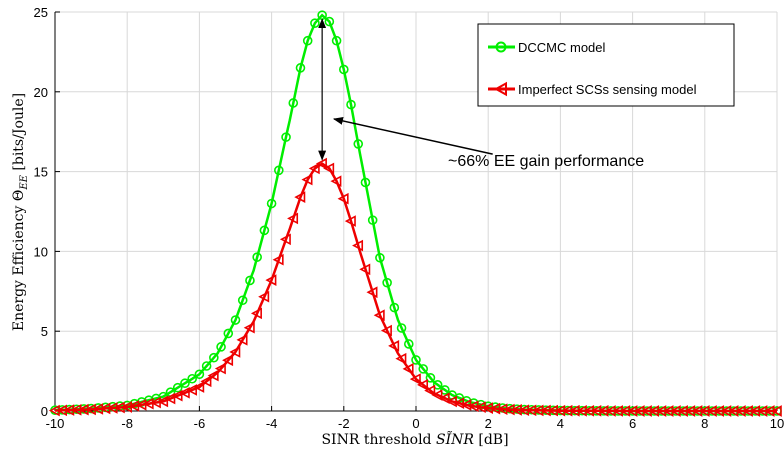 The height and width of the screenshot is (454, 784). I want to click on x-ticks: -10 -8 -6 -4 -2 0 2 4 6 8 10, so click(415, 418).